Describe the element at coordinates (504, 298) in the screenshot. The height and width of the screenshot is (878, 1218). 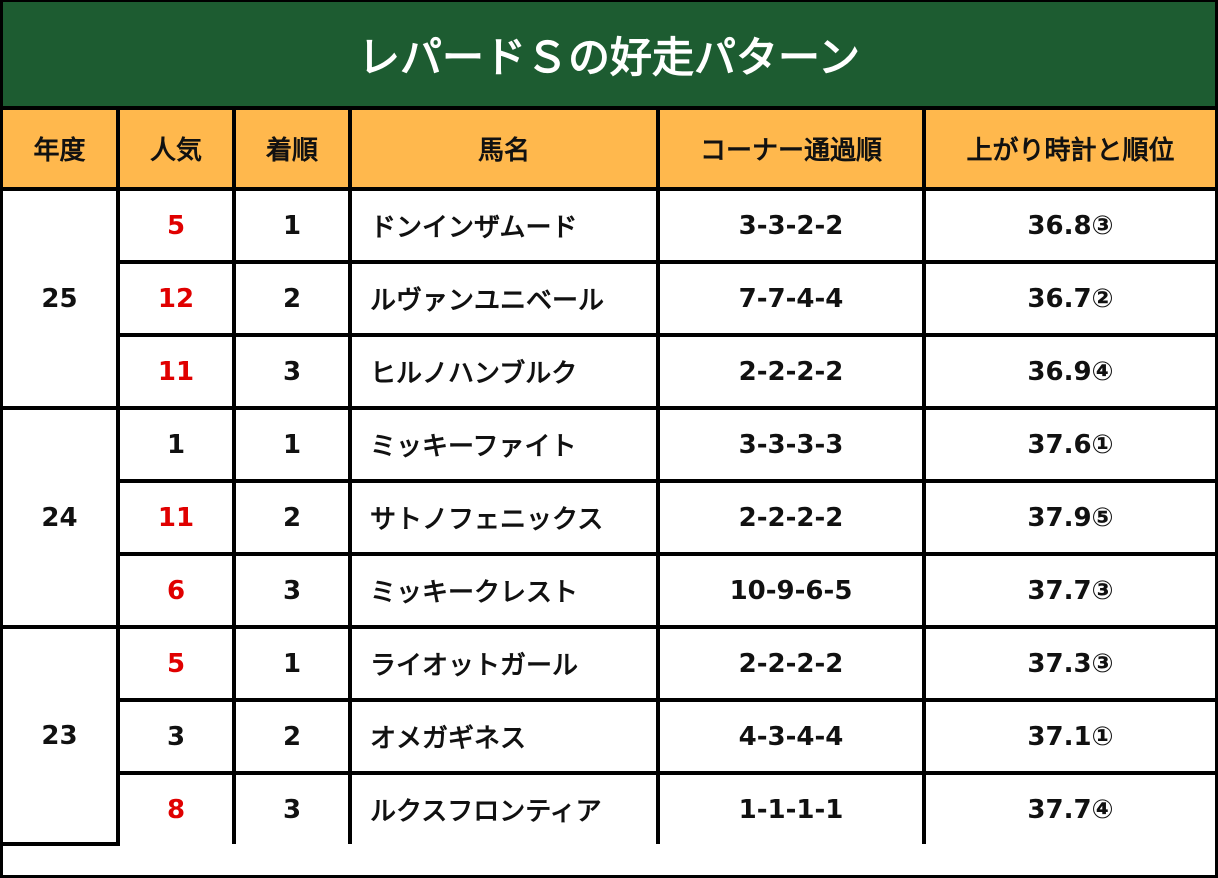
I see `horse-cell: ルヴァンユニベール` at that location.